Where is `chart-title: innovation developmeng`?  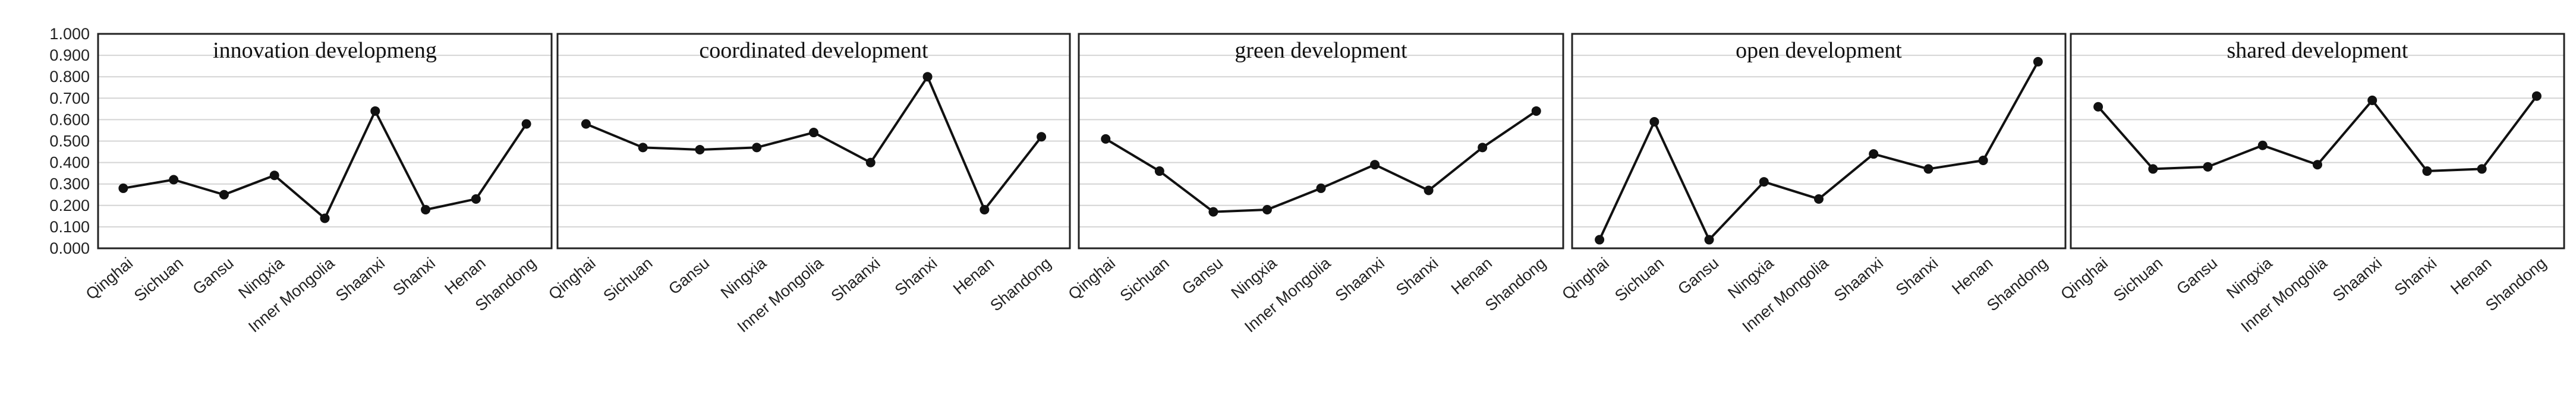 chart-title: innovation developmeng is located at coordinates (325, 50).